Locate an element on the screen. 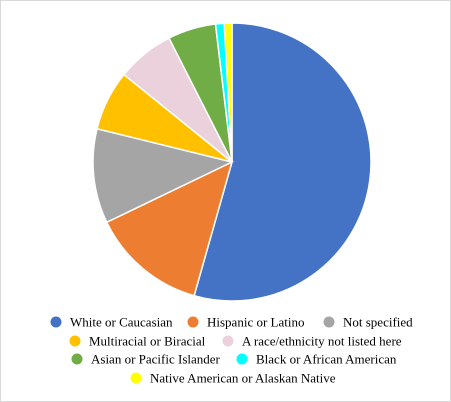  legend-label-1: Hispanic or Latino is located at coordinates (255, 322).